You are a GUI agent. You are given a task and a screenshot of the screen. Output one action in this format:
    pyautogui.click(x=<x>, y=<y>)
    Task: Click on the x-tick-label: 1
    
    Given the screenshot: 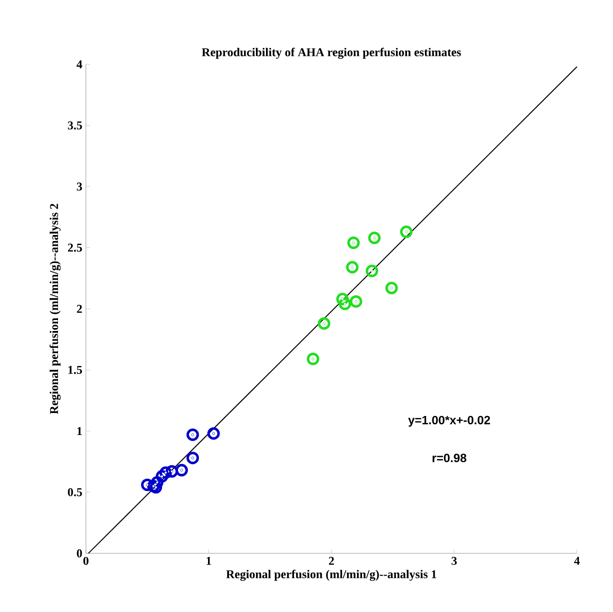 What is the action you would take?
    pyautogui.click(x=209, y=560)
    